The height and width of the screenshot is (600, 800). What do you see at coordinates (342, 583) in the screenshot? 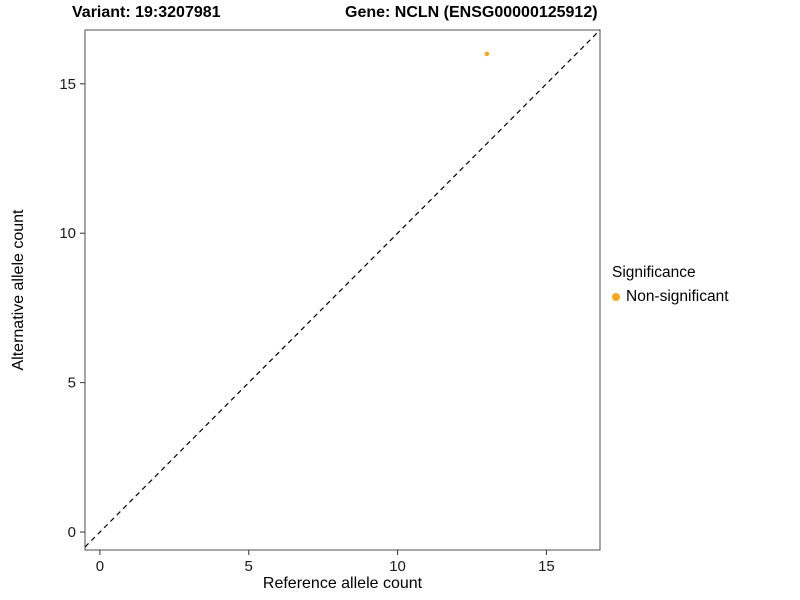
I see `x-axis-title: Reference allele count` at bounding box center [342, 583].